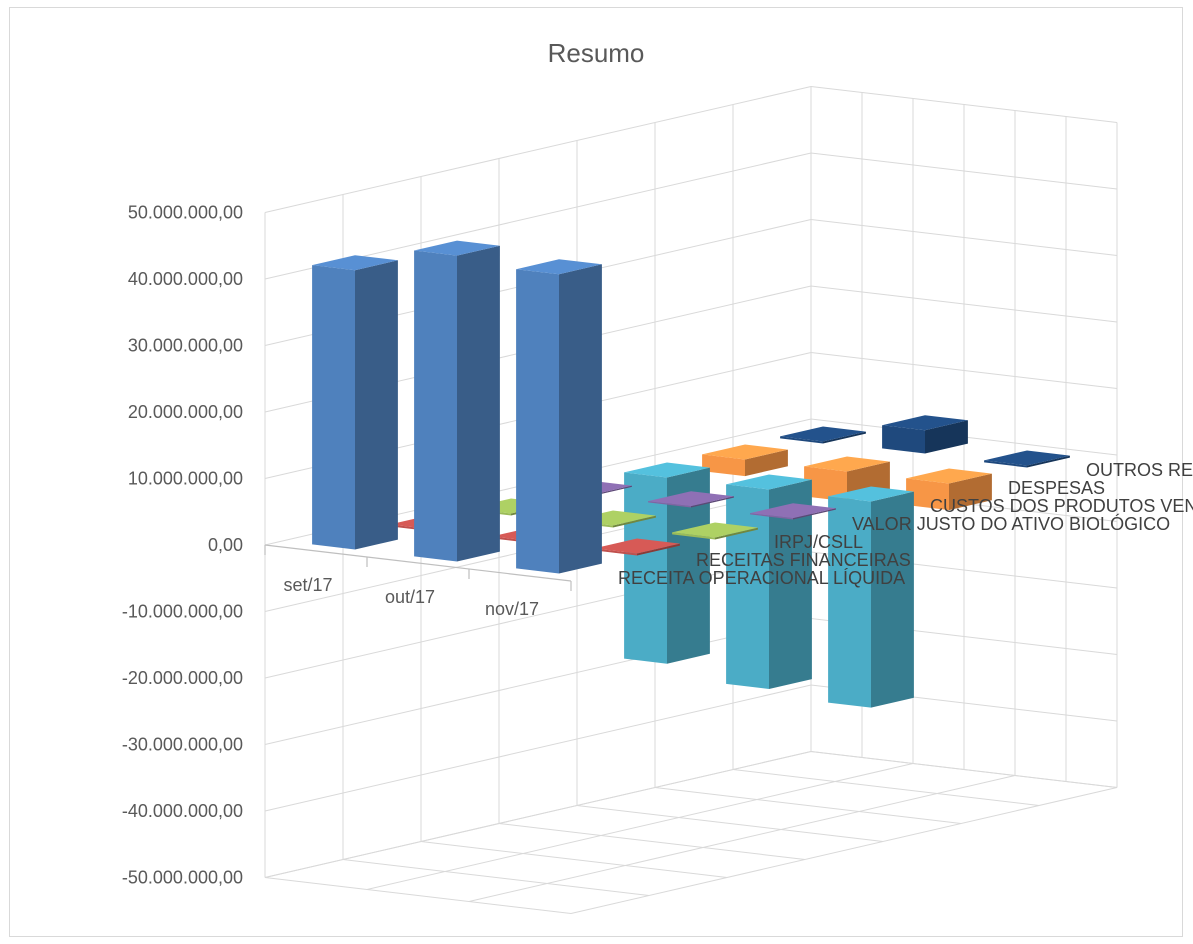 The image size is (1193, 944). I want to click on x-tick-label: set/17, so click(307, 585).